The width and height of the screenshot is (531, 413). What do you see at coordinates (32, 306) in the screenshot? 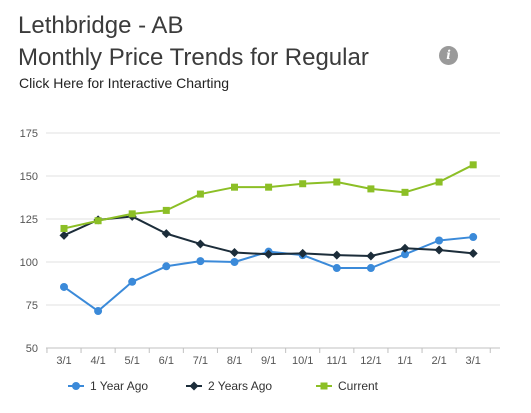
I see `y-tick-label: 75` at bounding box center [32, 306].